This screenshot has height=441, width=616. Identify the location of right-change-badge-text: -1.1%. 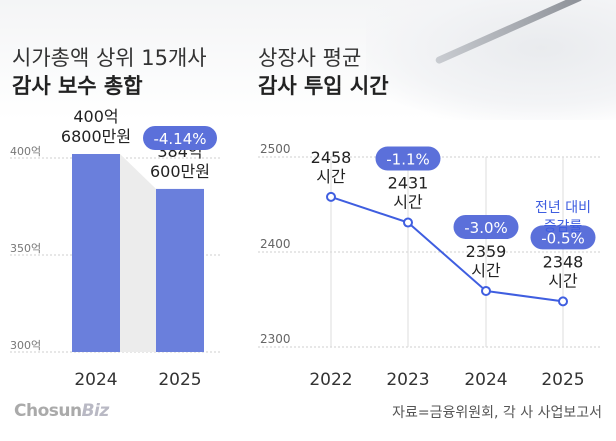
(408, 160).